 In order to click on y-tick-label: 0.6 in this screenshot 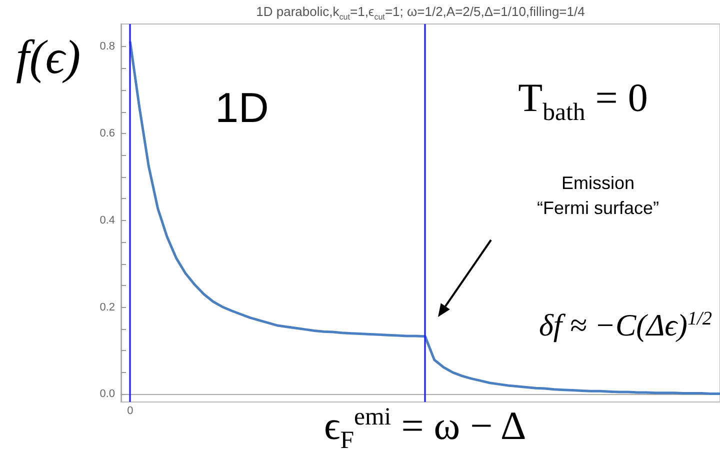, I will do `click(107, 133)`.